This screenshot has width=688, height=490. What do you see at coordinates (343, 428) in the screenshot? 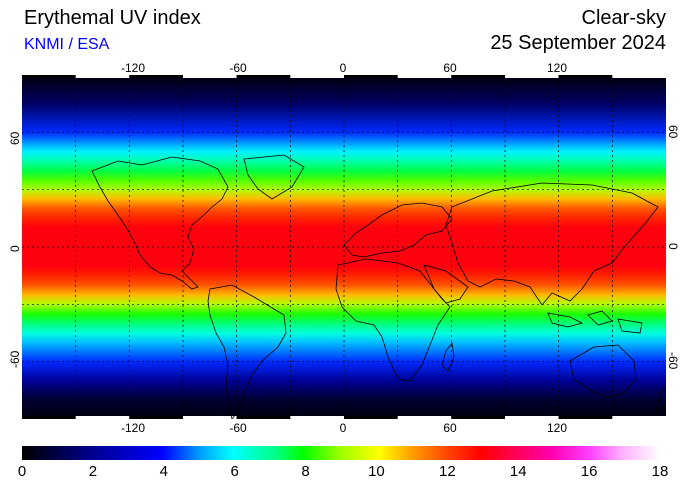
I see `lon-label-bottom: 0` at bounding box center [343, 428].